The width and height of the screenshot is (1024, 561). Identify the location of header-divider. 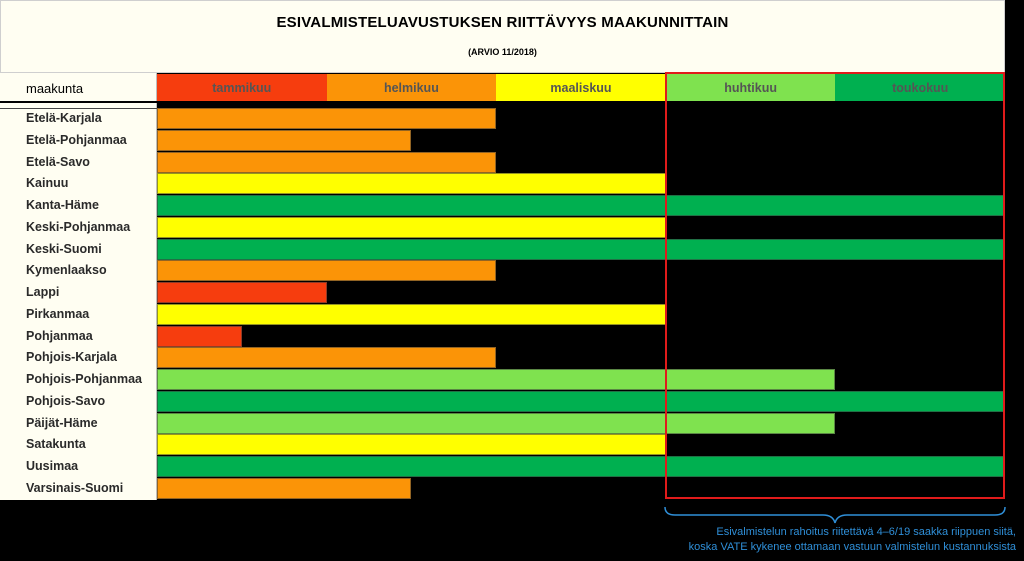
(78, 108).